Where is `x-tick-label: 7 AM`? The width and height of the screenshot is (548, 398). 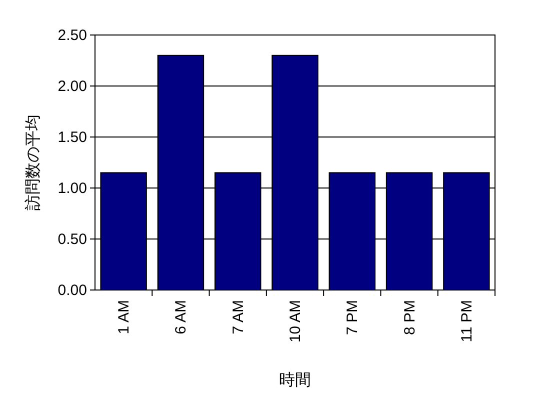
x-tick-label: 7 AM is located at coordinates (238, 317).